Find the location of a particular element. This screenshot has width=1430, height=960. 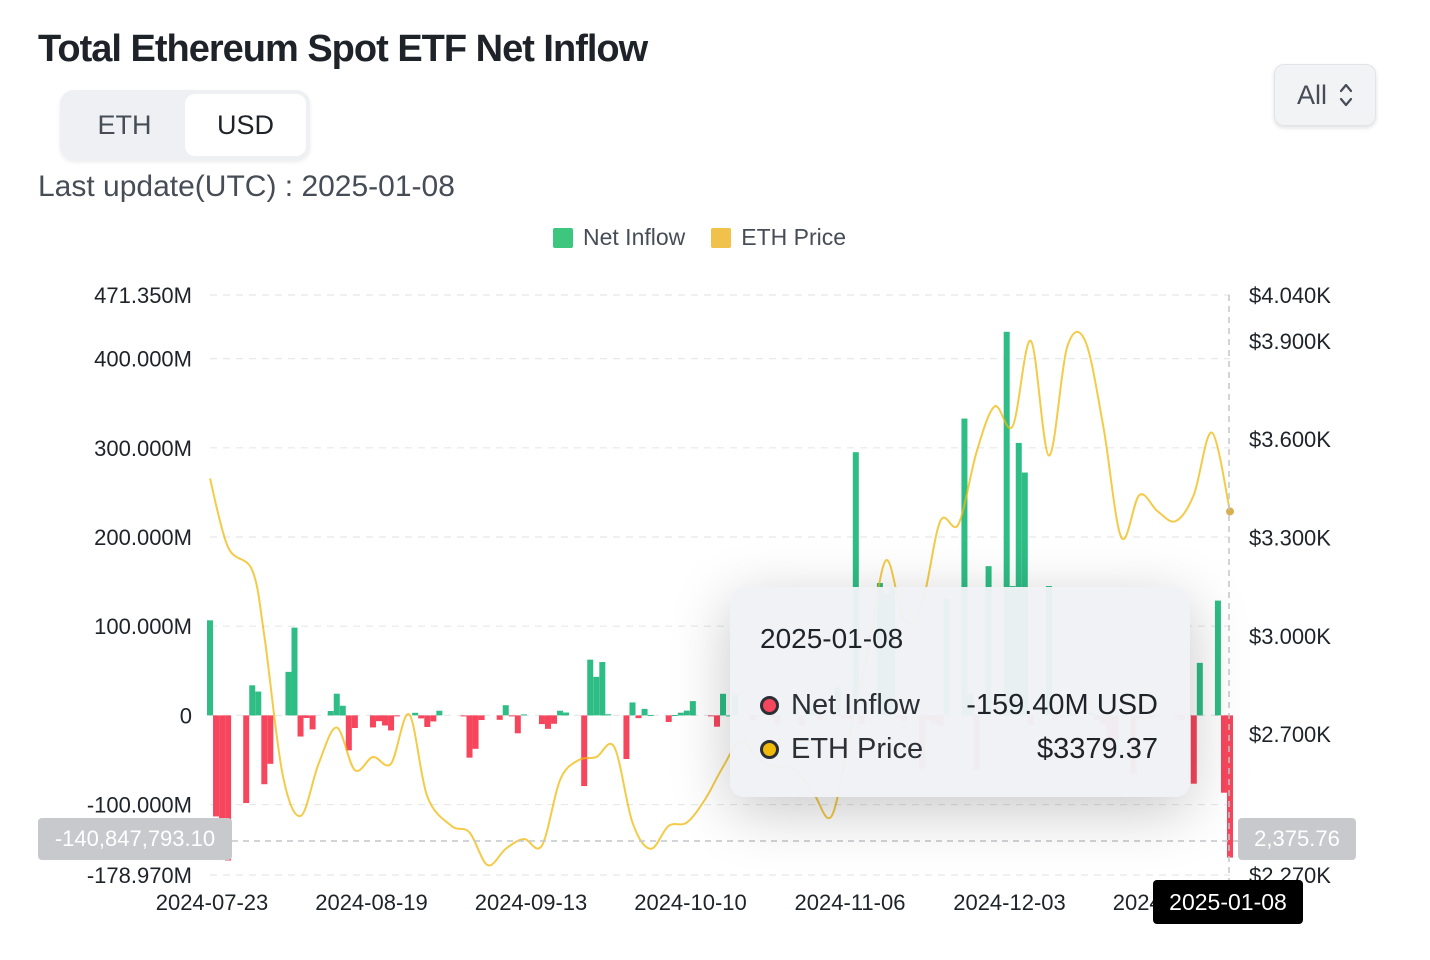

right-axis-tick-label: $3.900K is located at coordinates (1290, 341).